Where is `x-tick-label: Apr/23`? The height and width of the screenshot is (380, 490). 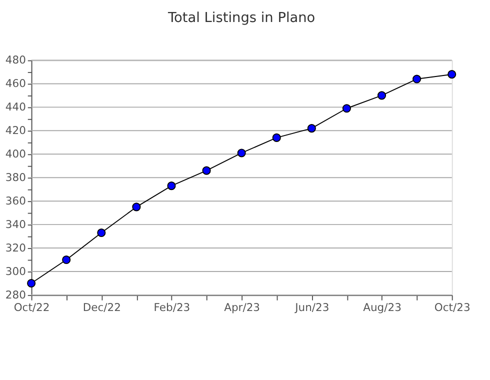
x-tick-label: Apr/23 is located at coordinates (242, 307).